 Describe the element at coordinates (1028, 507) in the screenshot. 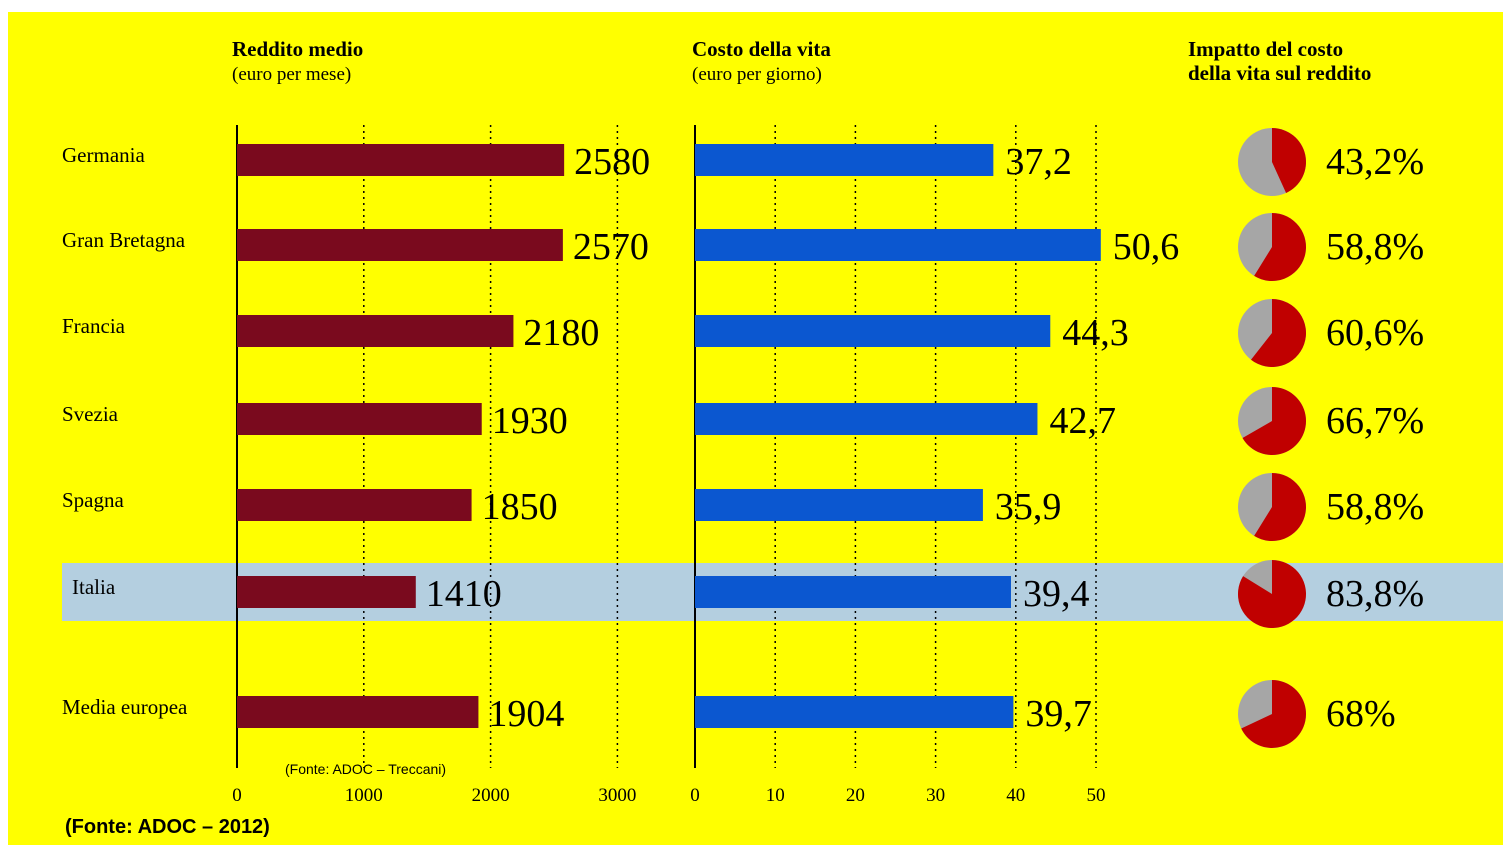

I see `bar-value-label: 35,9` at that location.